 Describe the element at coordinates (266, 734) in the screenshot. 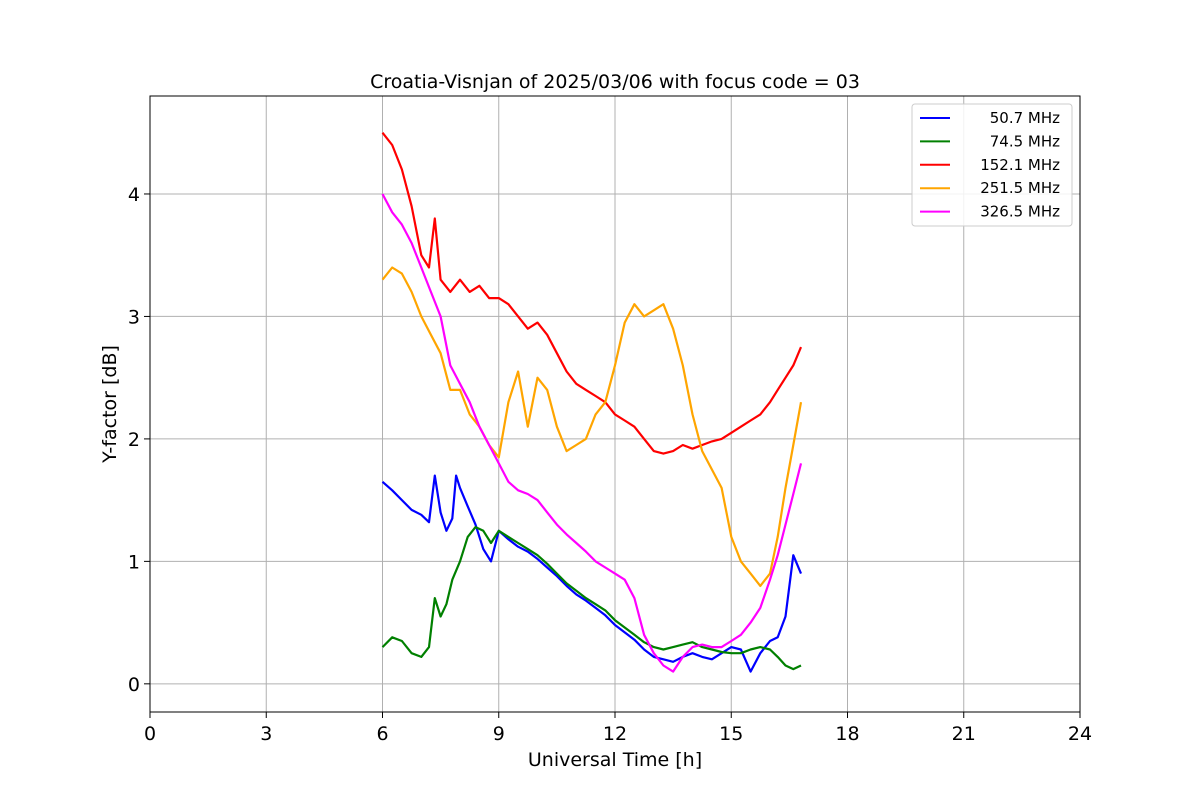

I see `x-tick-label: 3` at that location.